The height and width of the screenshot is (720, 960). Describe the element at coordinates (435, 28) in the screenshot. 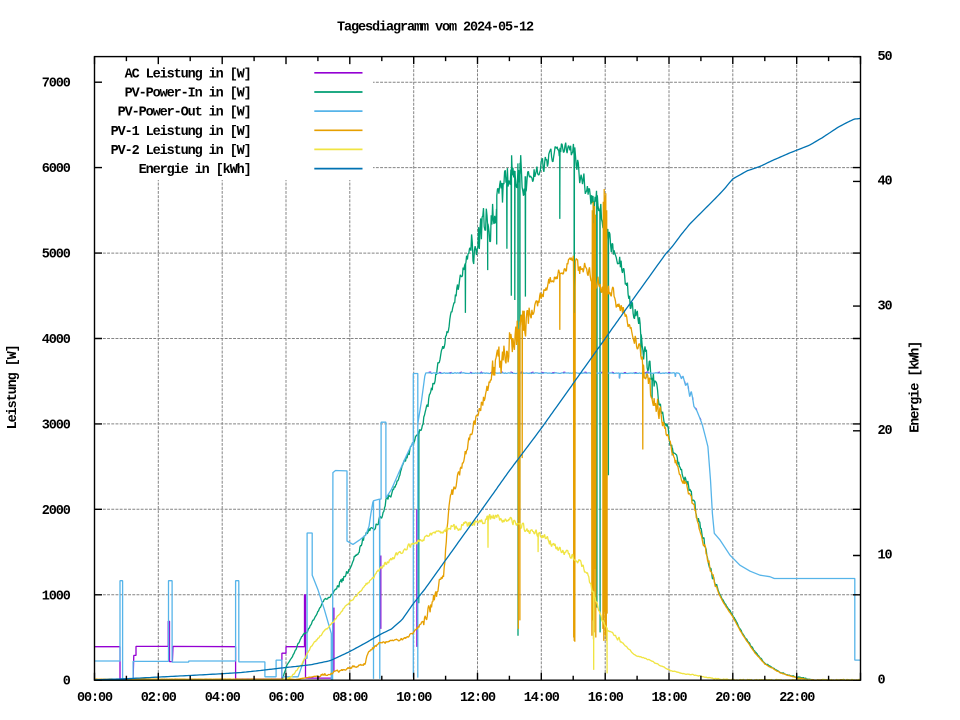

I see `svg-text: Tagesdiagramm vom 2024-05-12` at that location.